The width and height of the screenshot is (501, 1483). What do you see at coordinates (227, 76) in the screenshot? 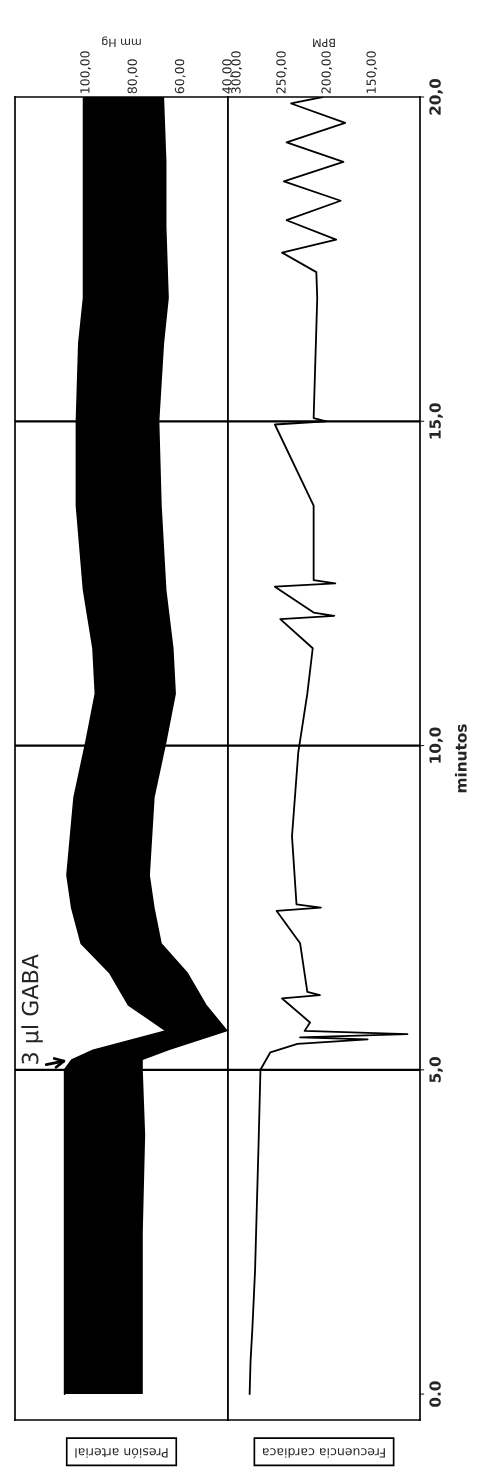
I see `x-tick-label: 40,00` at bounding box center [227, 76].